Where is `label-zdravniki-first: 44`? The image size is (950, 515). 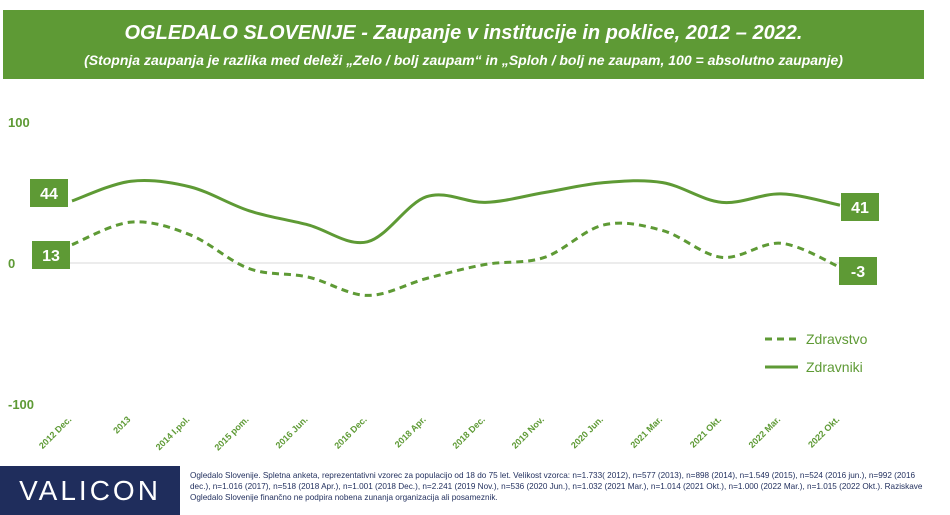 label-zdravniki-first: 44 is located at coordinates (49, 194).